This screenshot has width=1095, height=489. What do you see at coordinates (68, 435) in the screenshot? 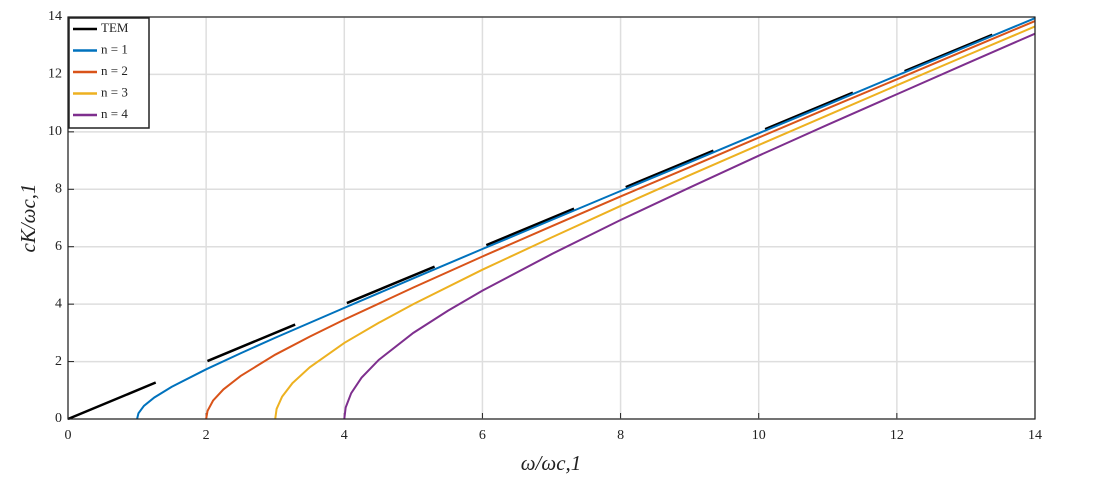
I see `x-tick-label: 0` at bounding box center [68, 435].